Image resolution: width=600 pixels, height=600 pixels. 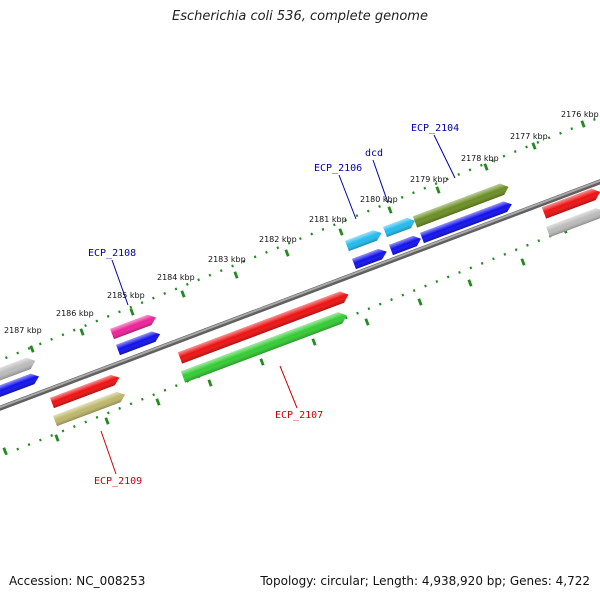 I want to click on gene-dcd, so click(x=399, y=227).